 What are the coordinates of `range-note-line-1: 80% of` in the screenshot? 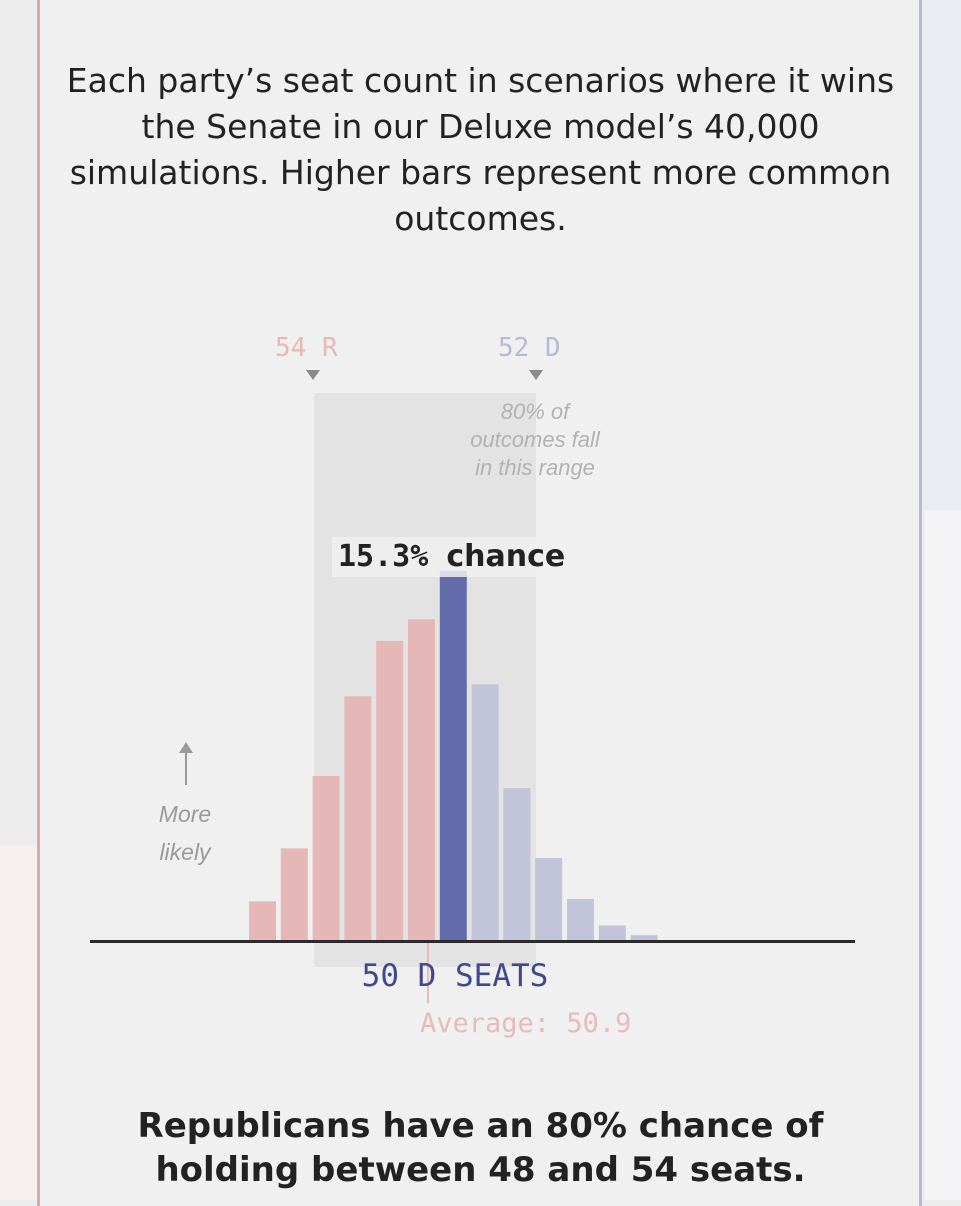 It's located at (535, 411).